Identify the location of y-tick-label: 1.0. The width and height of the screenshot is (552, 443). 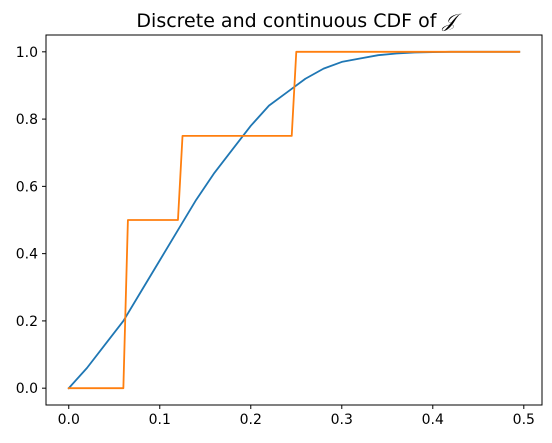
(27, 53).